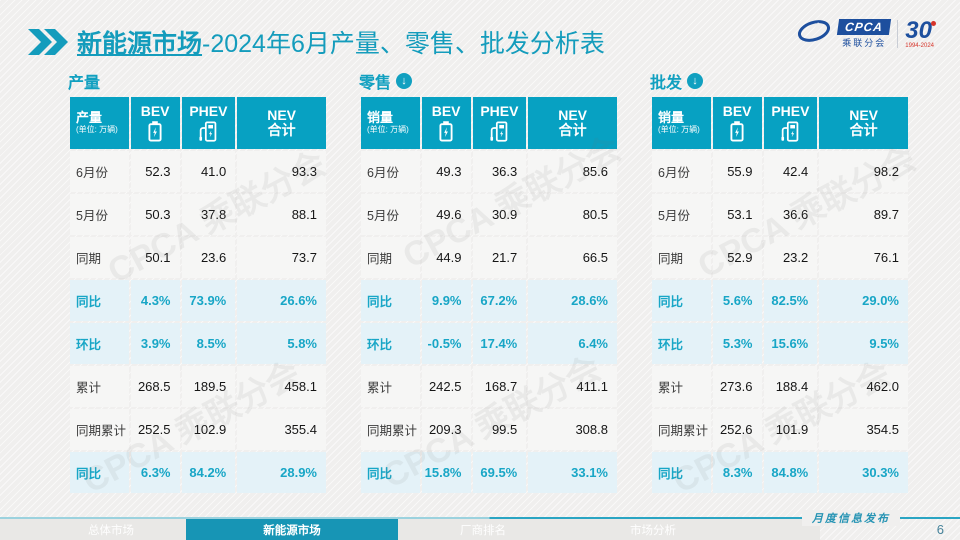  Describe the element at coordinates (499, 257) in the screenshot. I see `cell-phev: 21.7` at that location.